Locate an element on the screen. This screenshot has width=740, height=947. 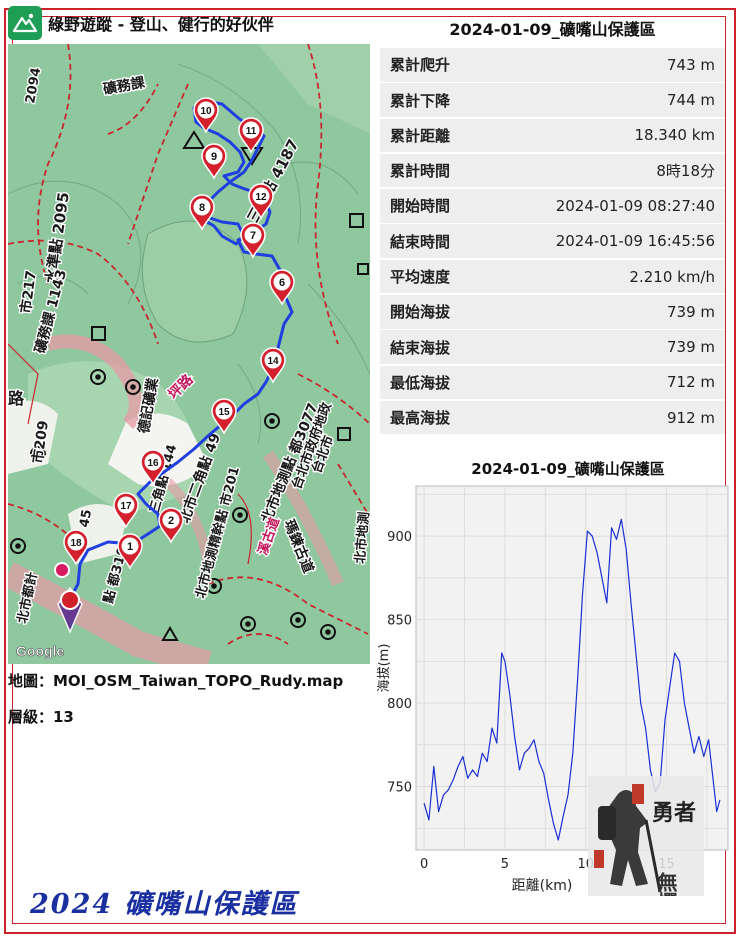
waypoint-number: 11 is located at coordinates (251, 131).